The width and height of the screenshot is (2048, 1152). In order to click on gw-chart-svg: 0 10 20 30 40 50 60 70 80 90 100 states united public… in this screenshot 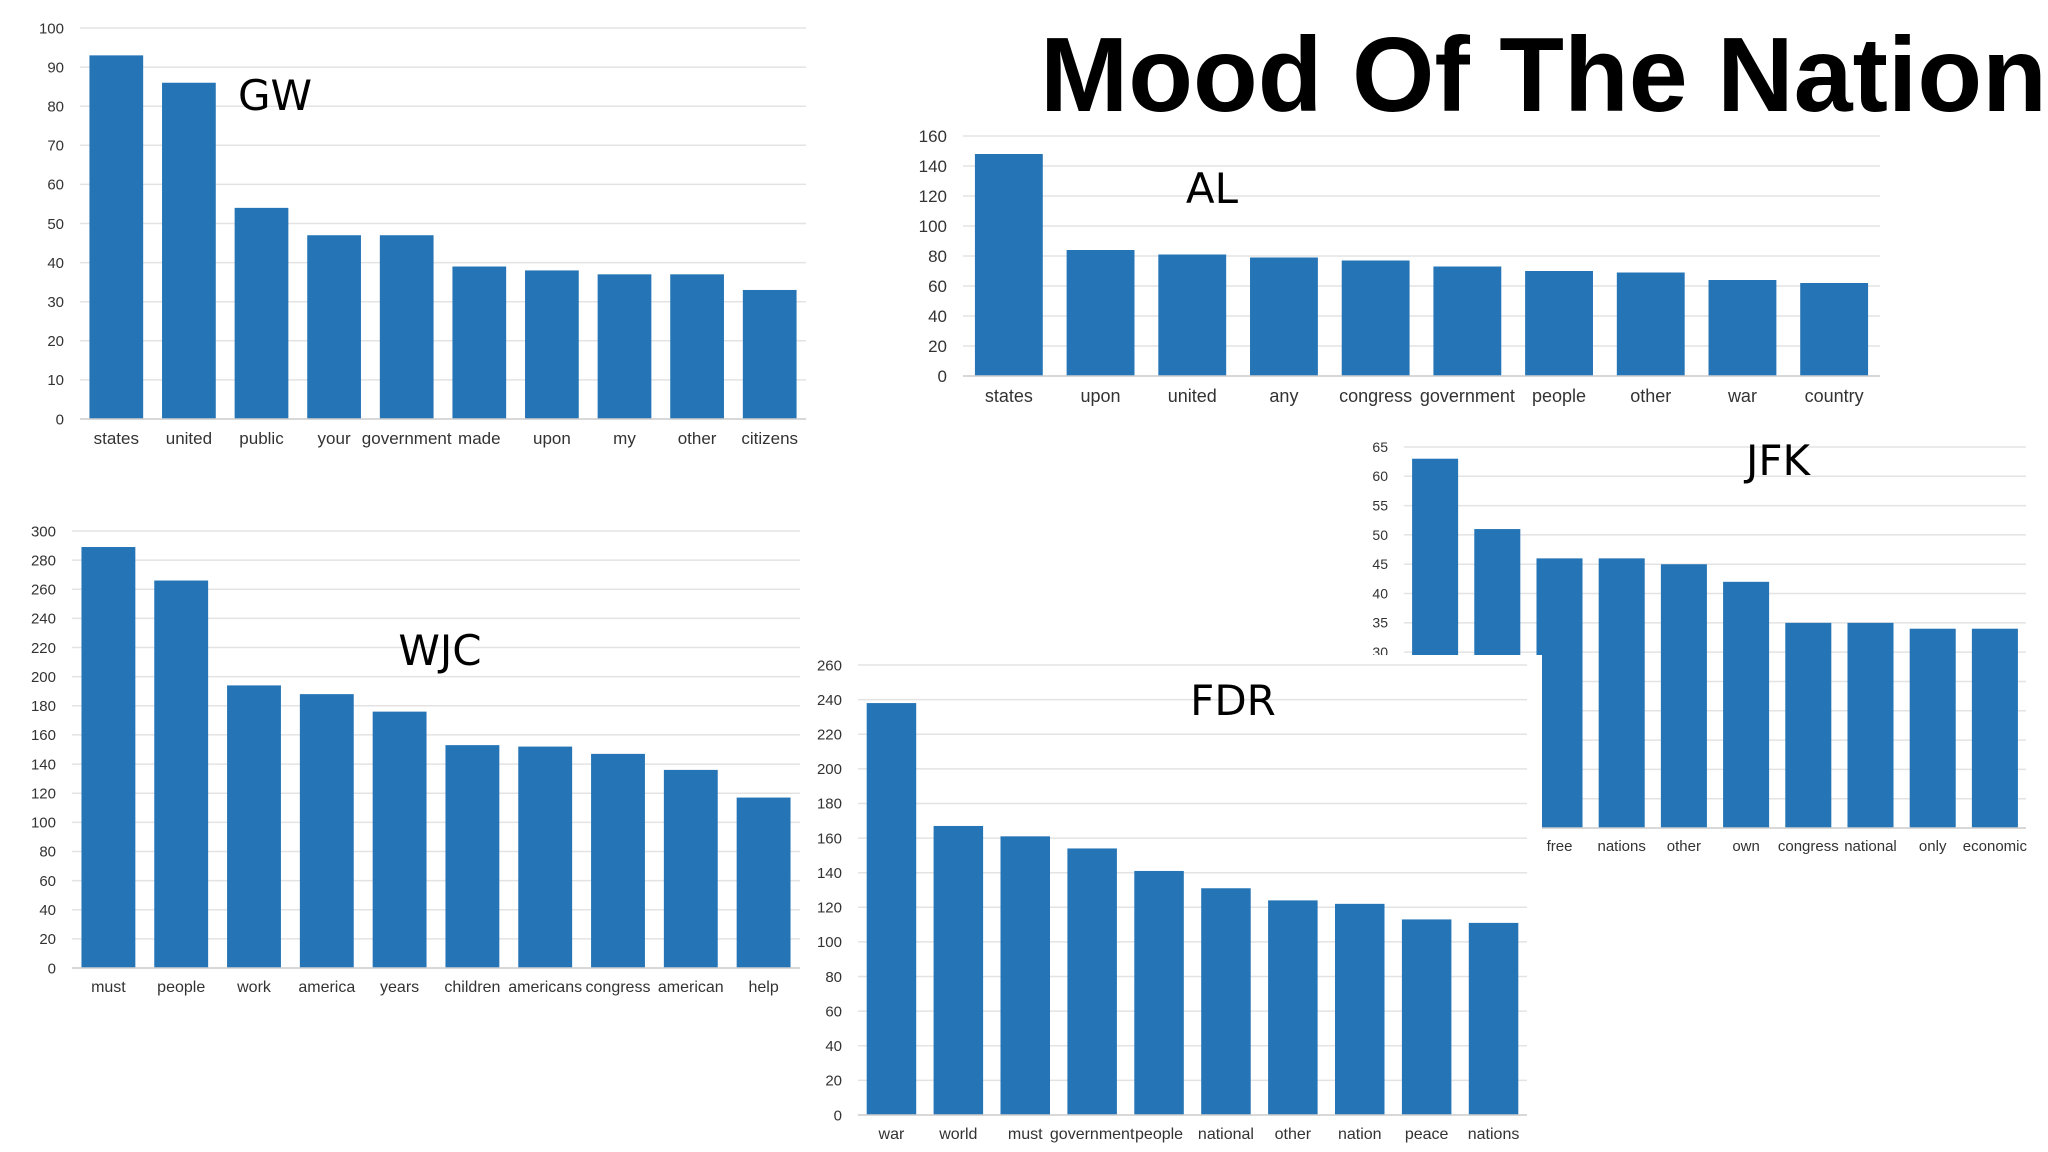, I will do `click(422, 234)`.